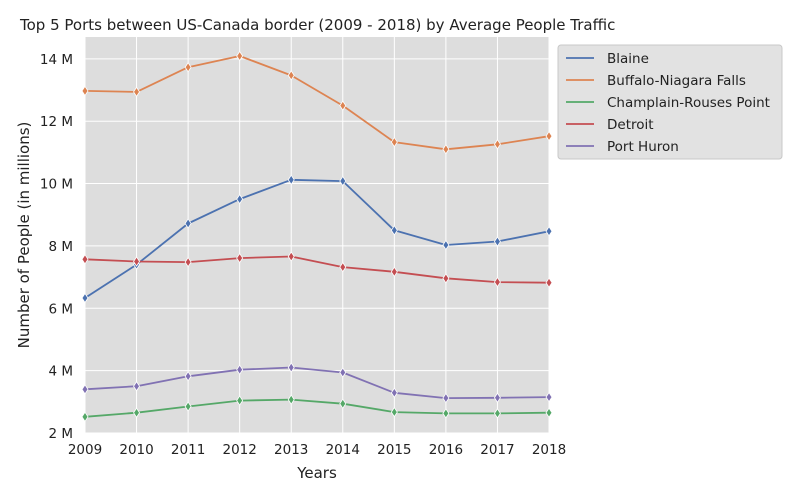  I want to click on x-tick-label: 2015, so click(394, 450).